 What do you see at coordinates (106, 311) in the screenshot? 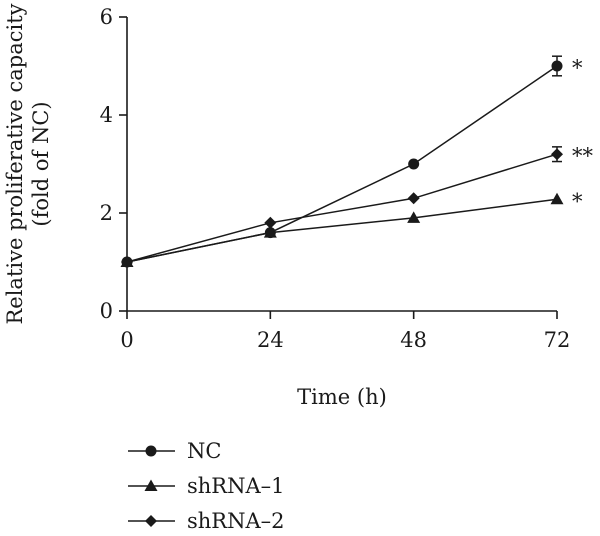
I see `y-tick-label: 0` at bounding box center [106, 311].